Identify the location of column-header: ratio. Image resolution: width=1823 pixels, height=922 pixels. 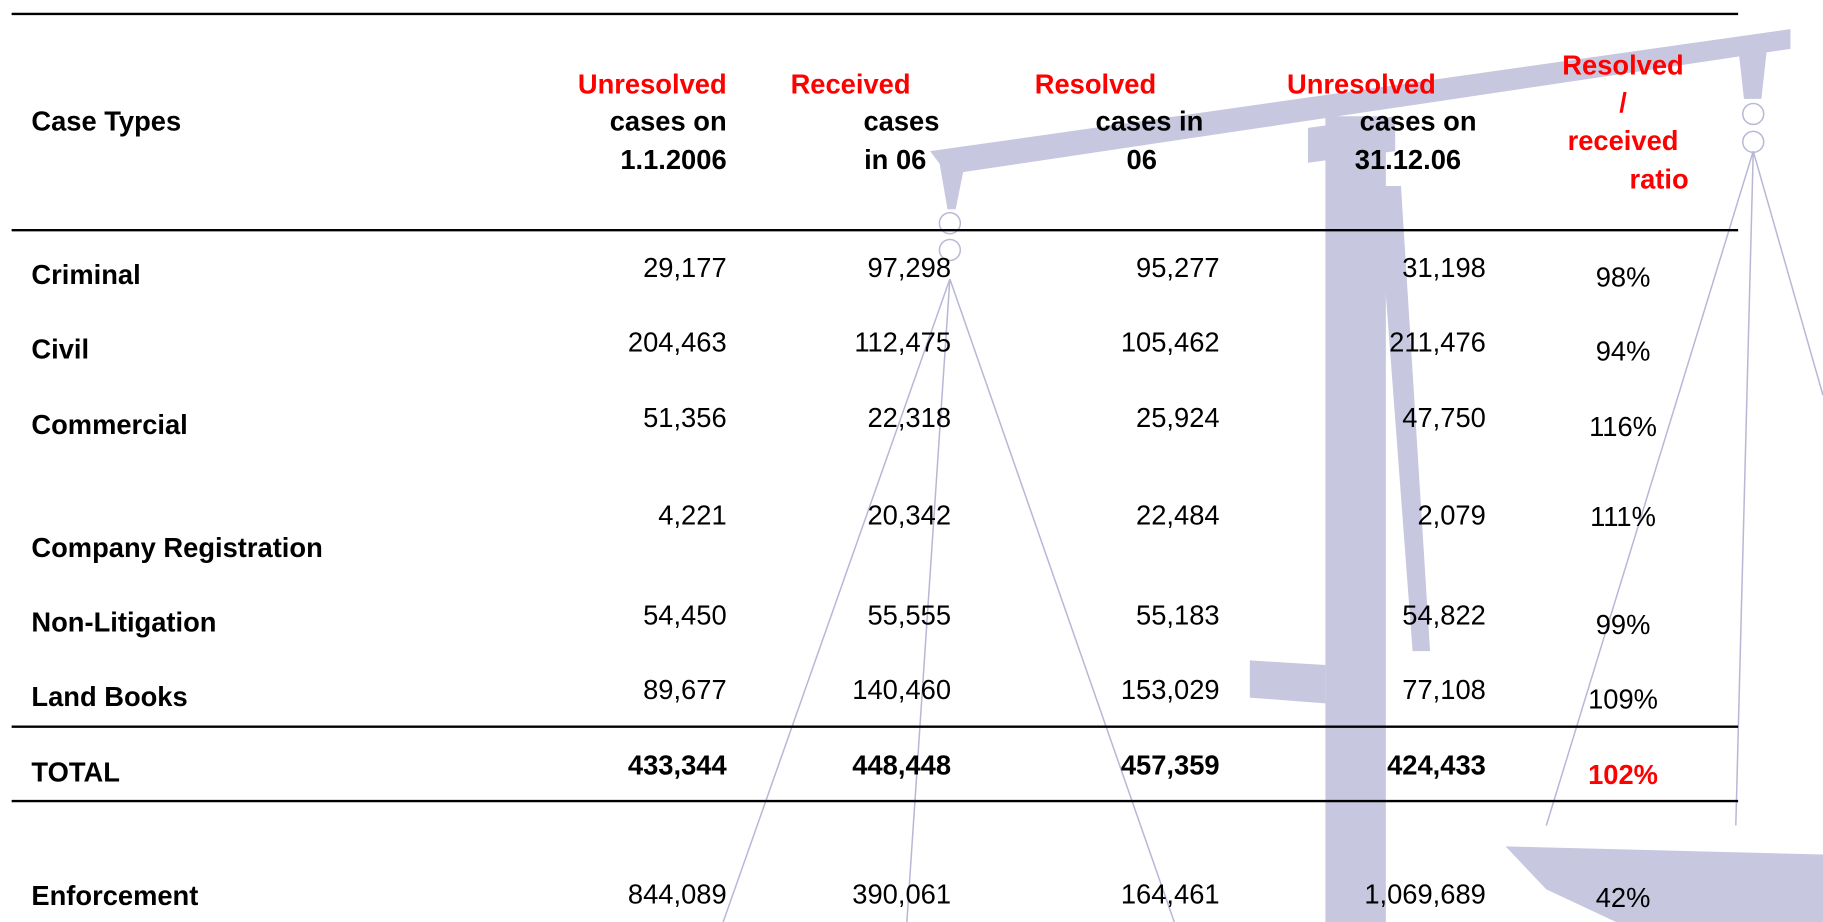
(1658, 179).